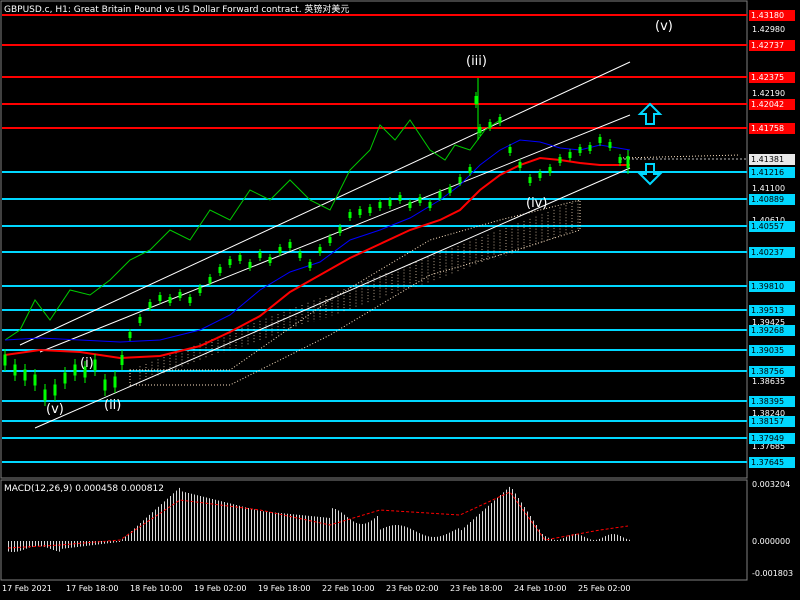 This screenshot has height=600, width=800. I want to click on price-label: 1.40610, so click(768, 221).